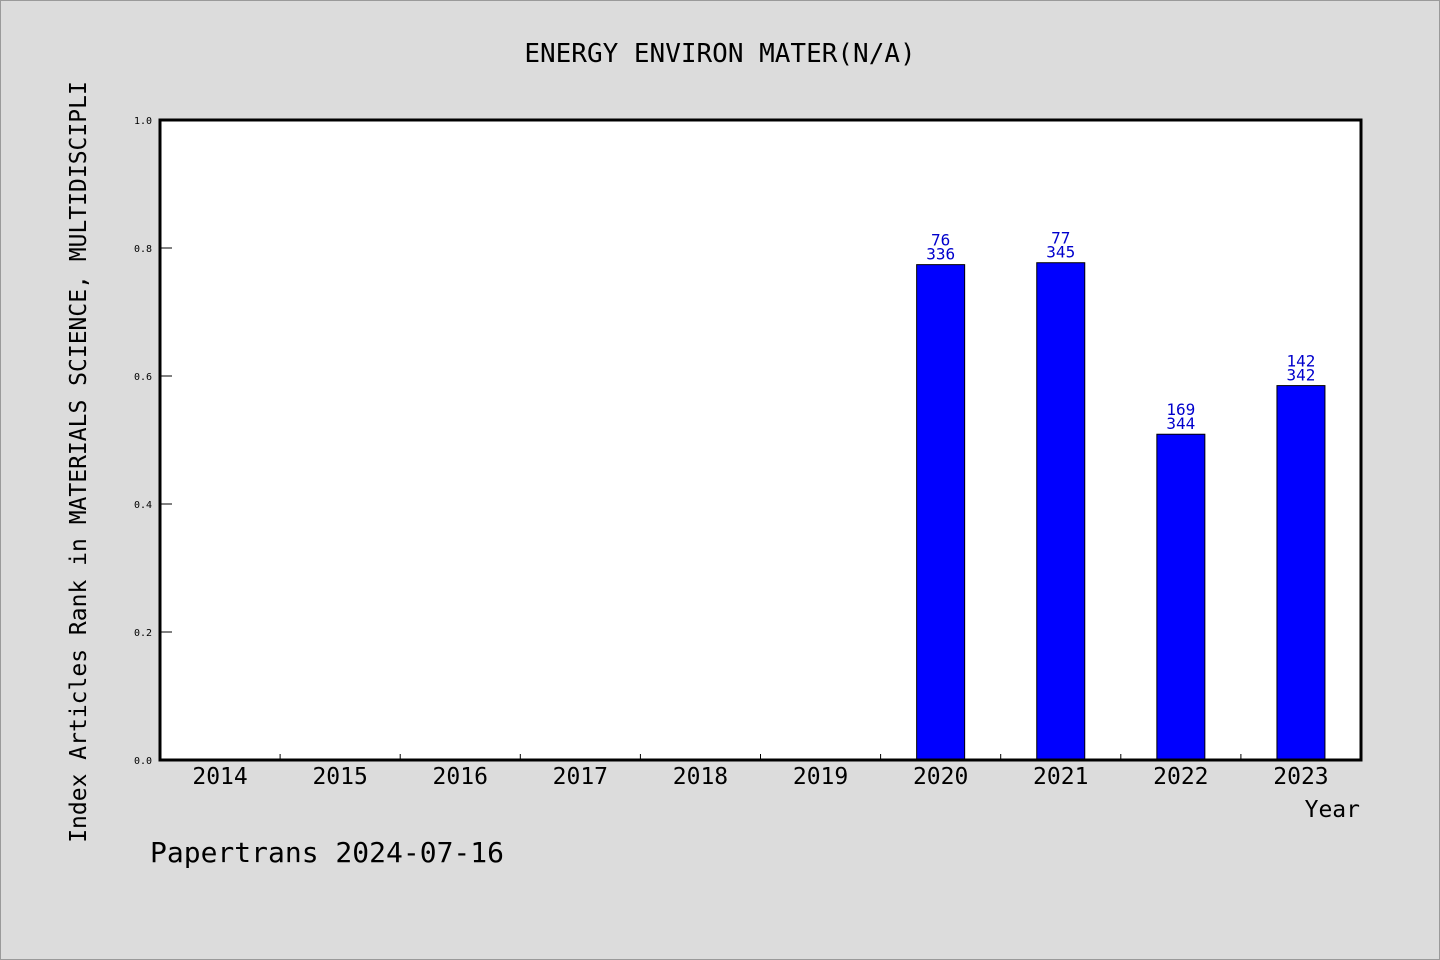 Image resolution: width=1440 pixels, height=960 pixels. I want to click on bar-2020, so click(941, 512).